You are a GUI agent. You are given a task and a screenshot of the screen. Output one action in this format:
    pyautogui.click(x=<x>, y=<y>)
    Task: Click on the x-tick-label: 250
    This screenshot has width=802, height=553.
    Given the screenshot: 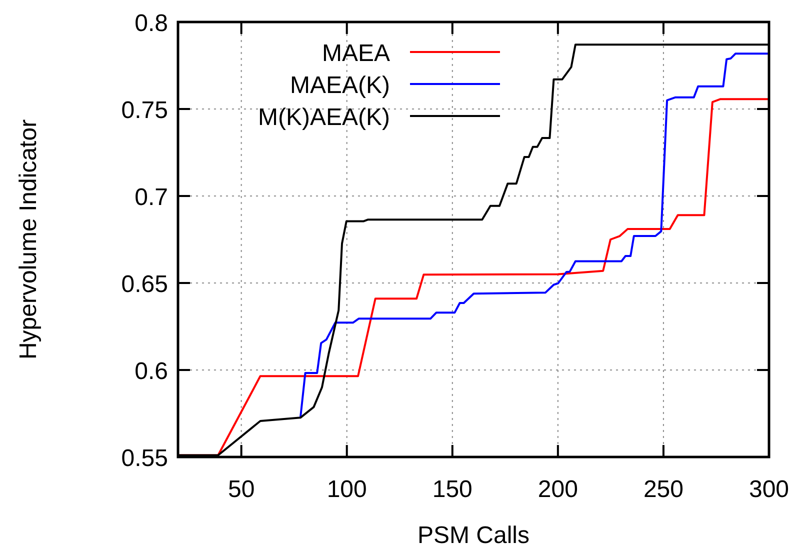 What is the action you would take?
    pyautogui.click(x=663, y=489)
    